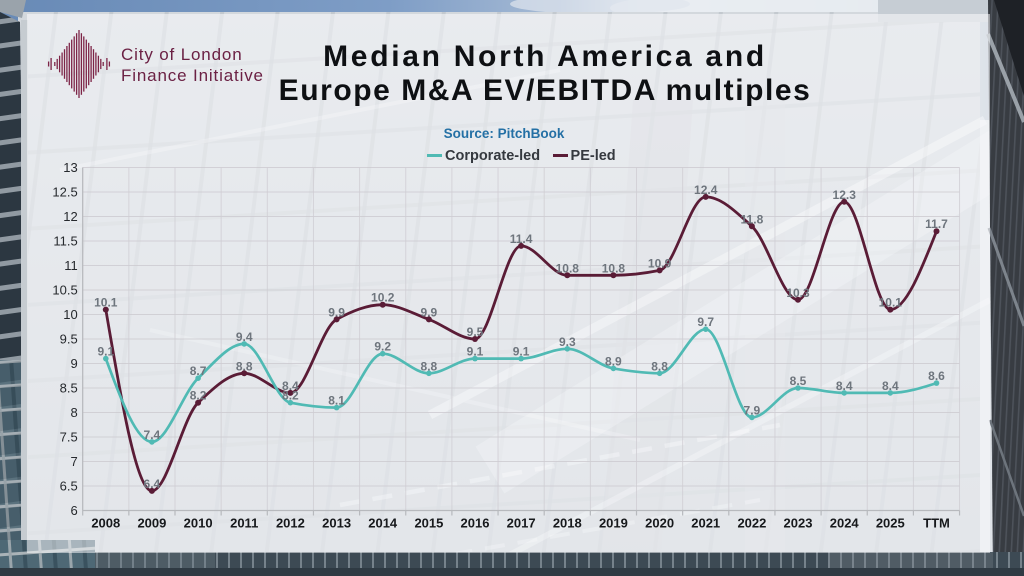  Describe the element at coordinates (383, 523) in the screenshot. I see `svg-text: 2014` at that location.